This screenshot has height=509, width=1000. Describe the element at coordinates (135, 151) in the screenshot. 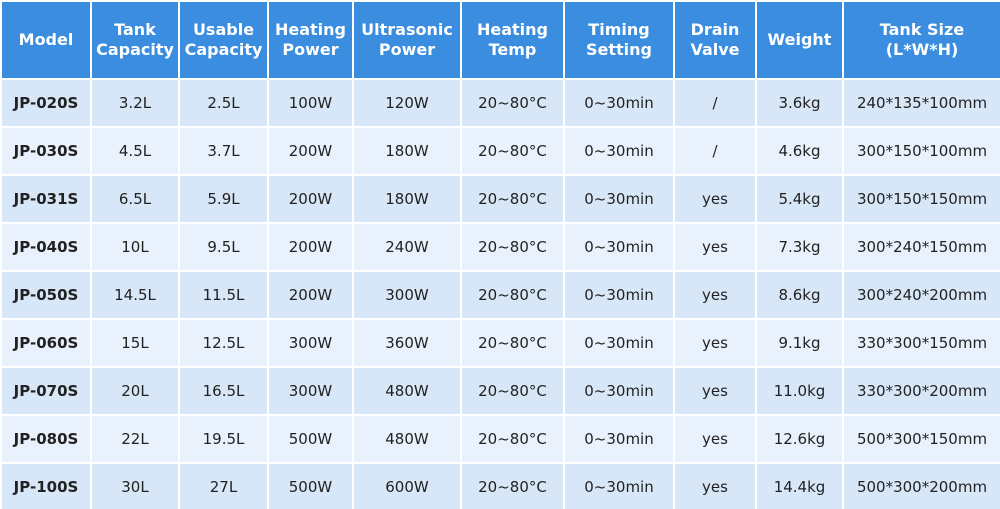

I see `table-cell: 4.5L` at that location.